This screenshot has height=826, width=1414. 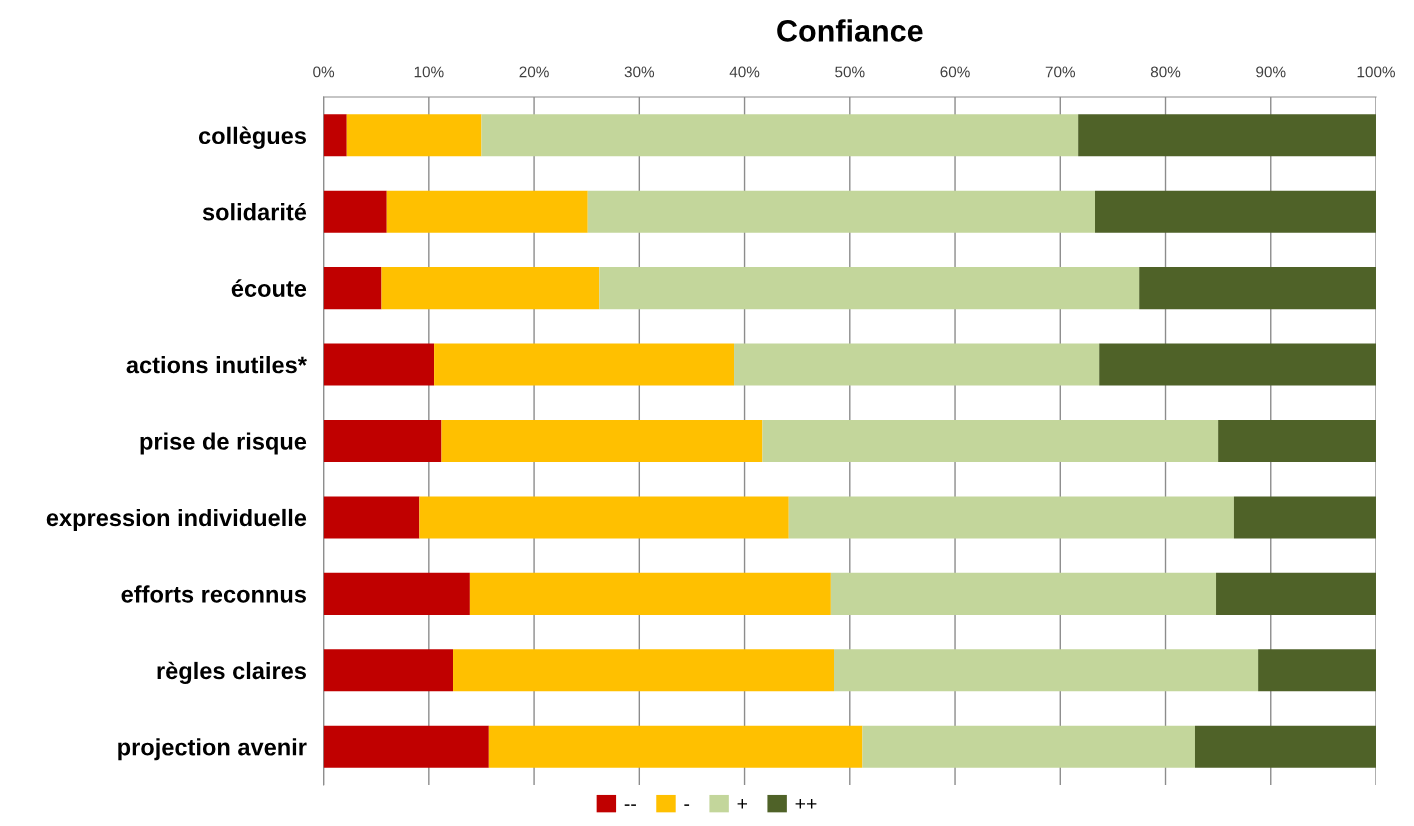 What do you see at coordinates (1165, 72) in the screenshot?
I see `x-tick-label: 80%` at bounding box center [1165, 72].